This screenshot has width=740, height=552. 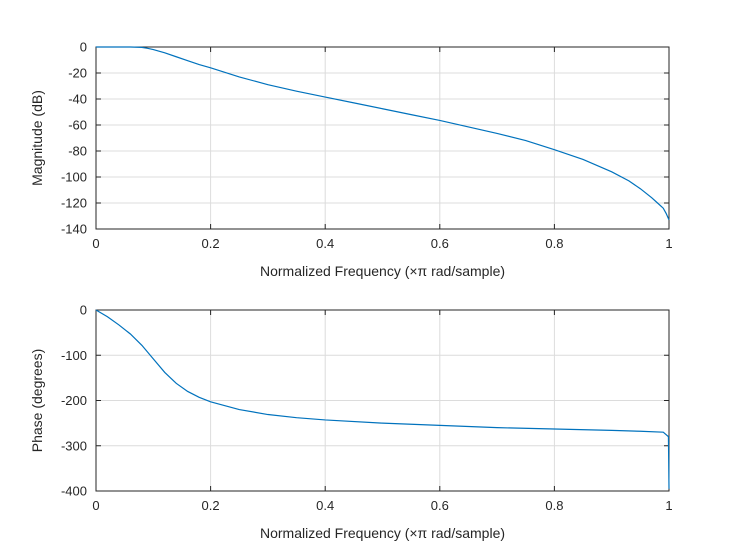 What do you see at coordinates (668, 505) in the screenshot?
I see `phase-x-tick-label: 1` at bounding box center [668, 505].